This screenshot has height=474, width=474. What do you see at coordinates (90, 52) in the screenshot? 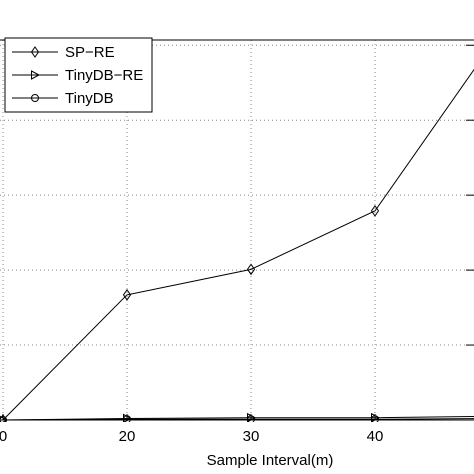
I see `legend-label: SP−RE` at bounding box center [90, 52].